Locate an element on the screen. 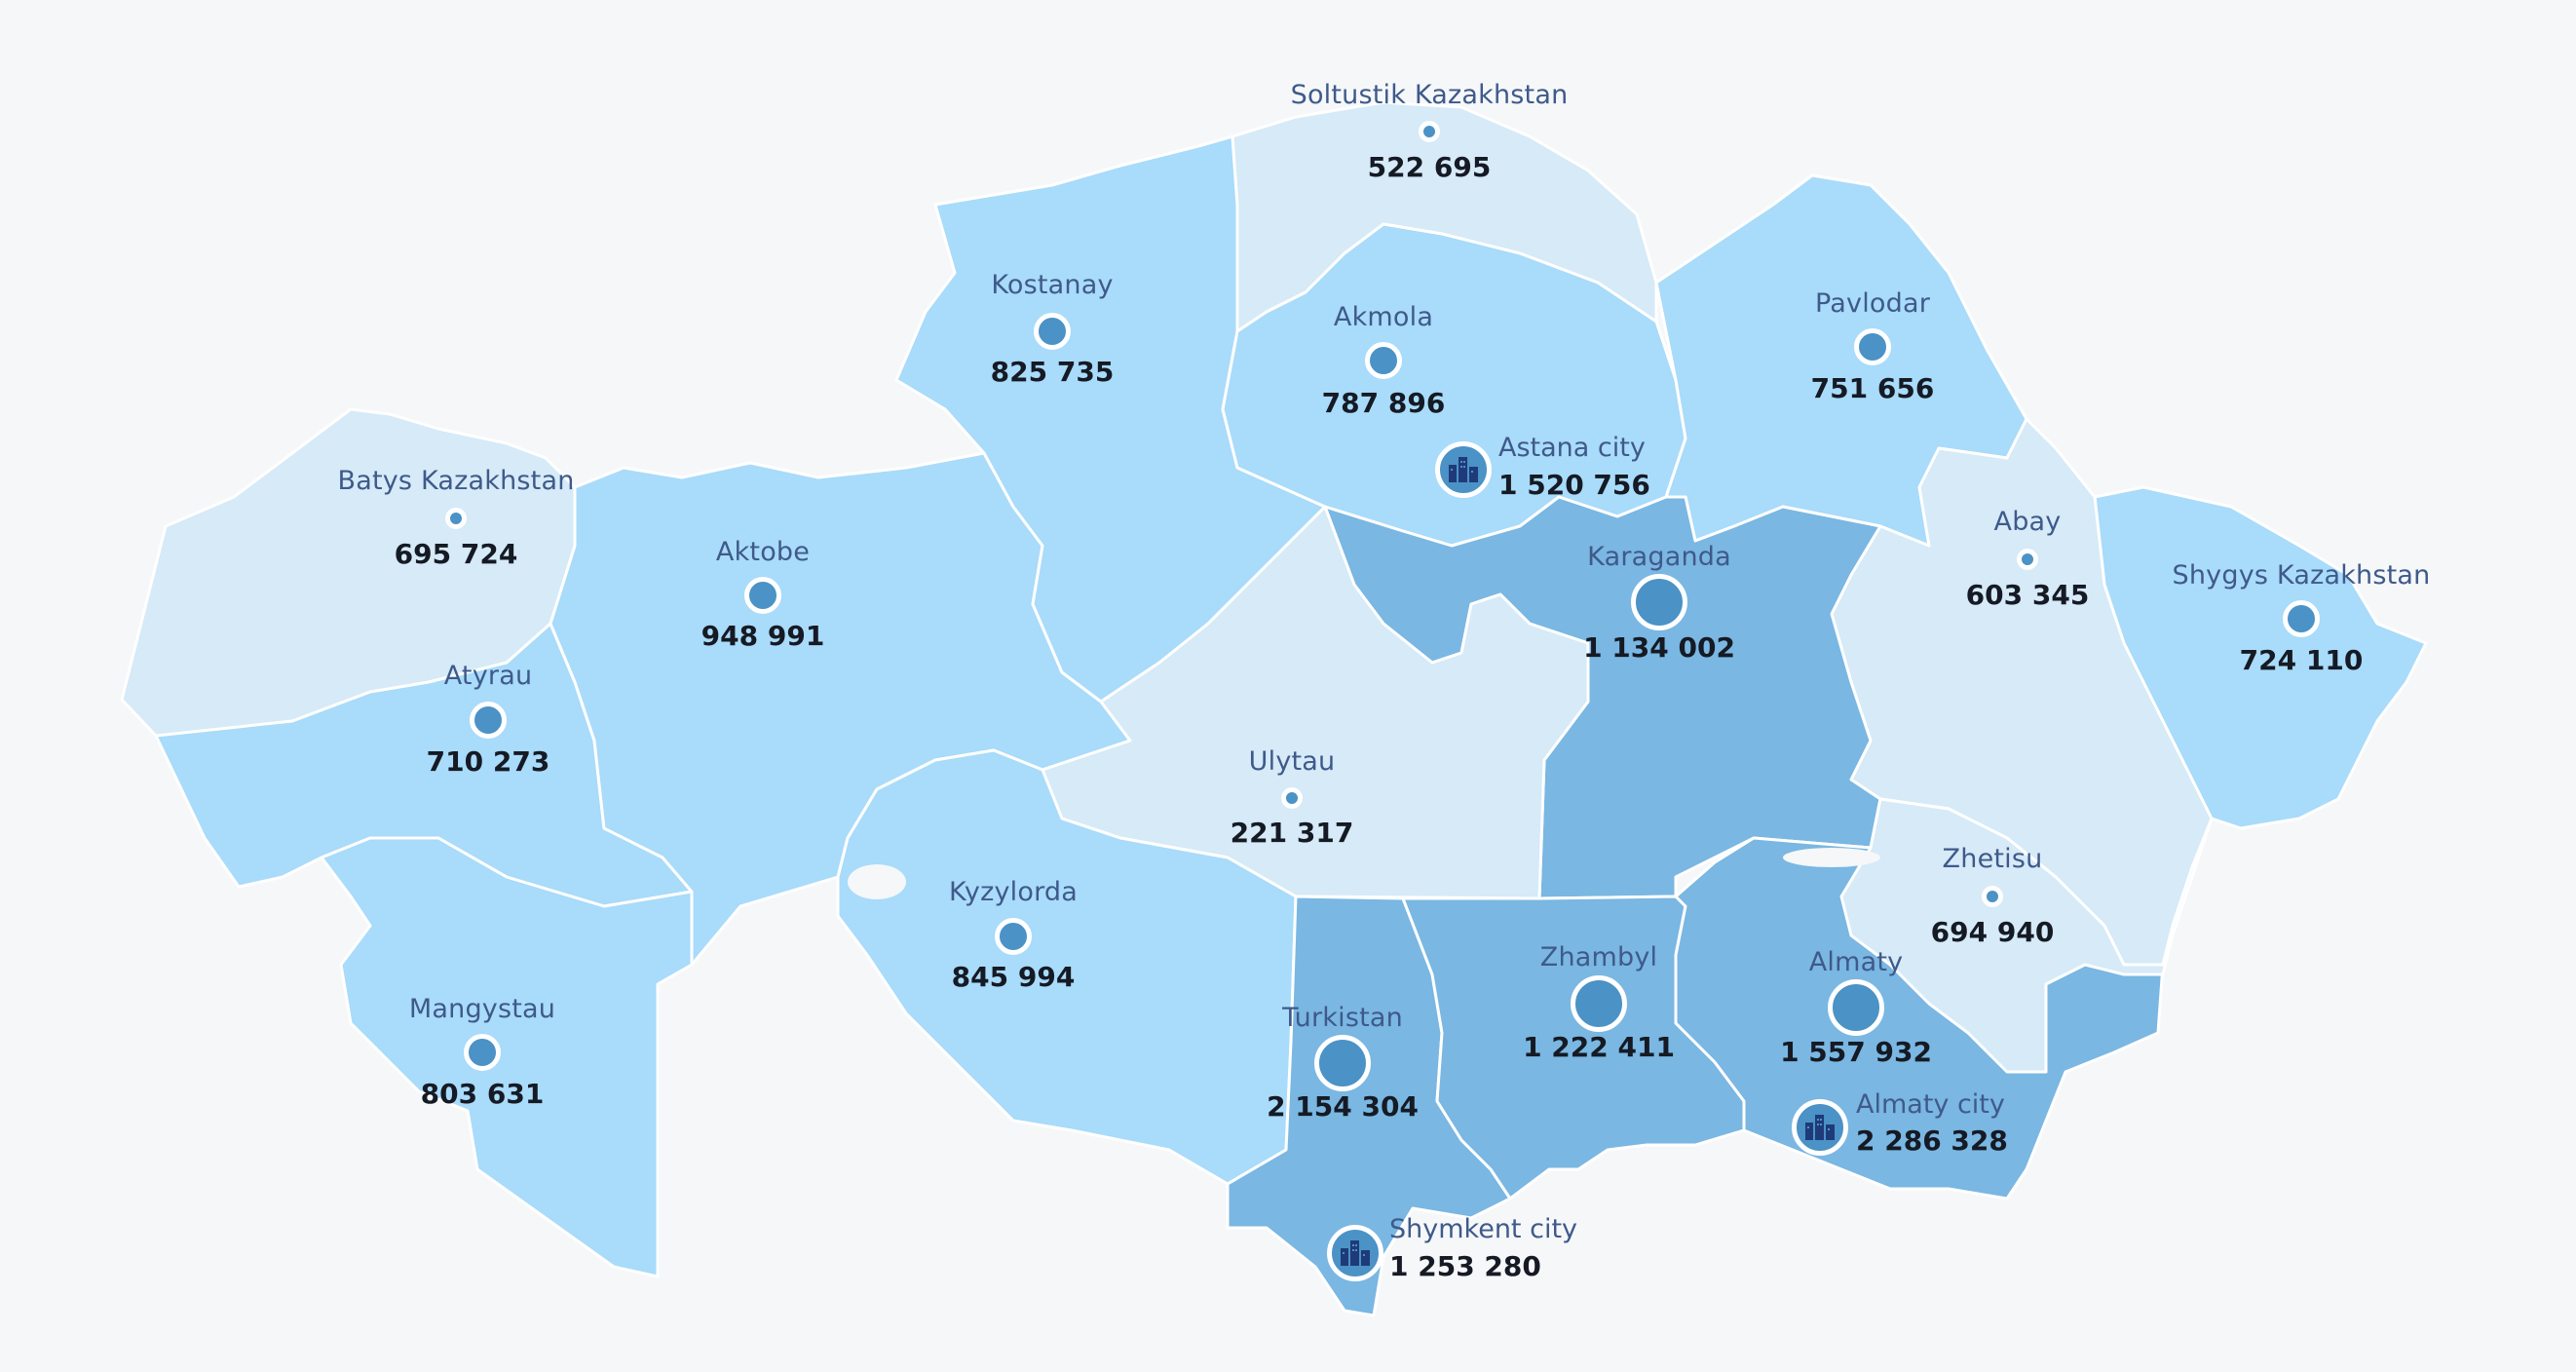 This screenshot has height=1372, width=2576. region-name-aktobe: Aktobe is located at coordinates (763, 552).